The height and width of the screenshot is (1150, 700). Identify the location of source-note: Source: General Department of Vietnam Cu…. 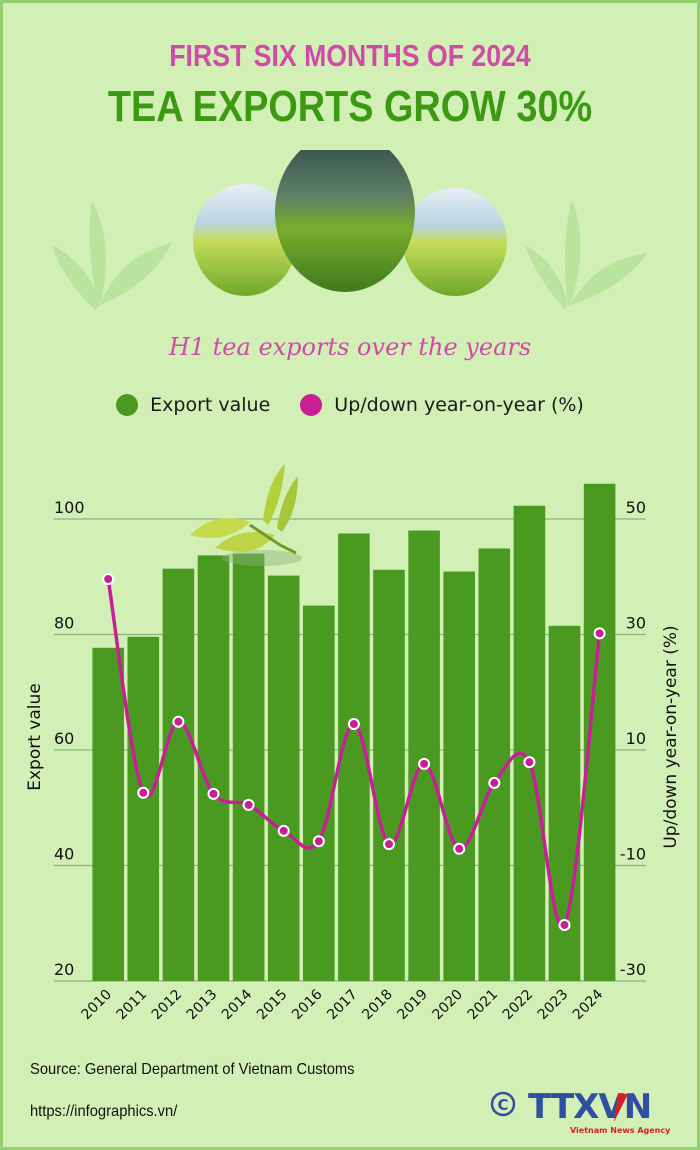
(192, 1069).